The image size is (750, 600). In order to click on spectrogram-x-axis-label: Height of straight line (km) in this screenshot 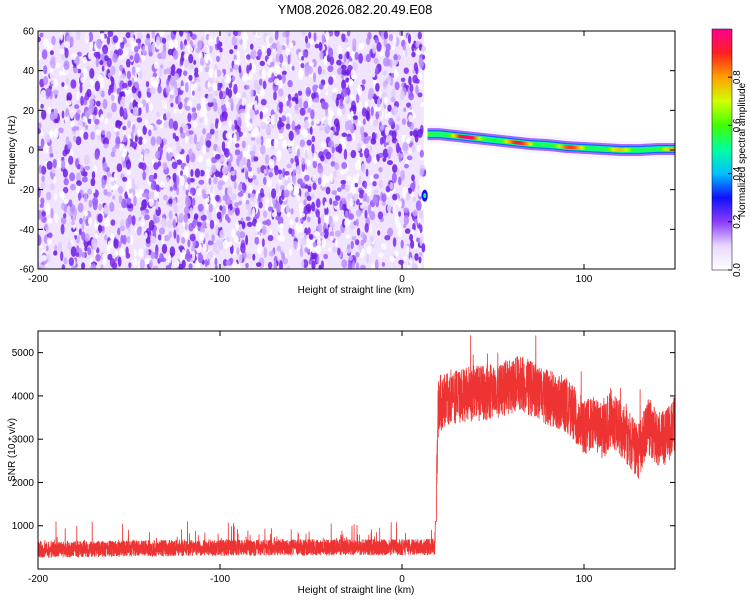, I will do `click(356, 290)`.